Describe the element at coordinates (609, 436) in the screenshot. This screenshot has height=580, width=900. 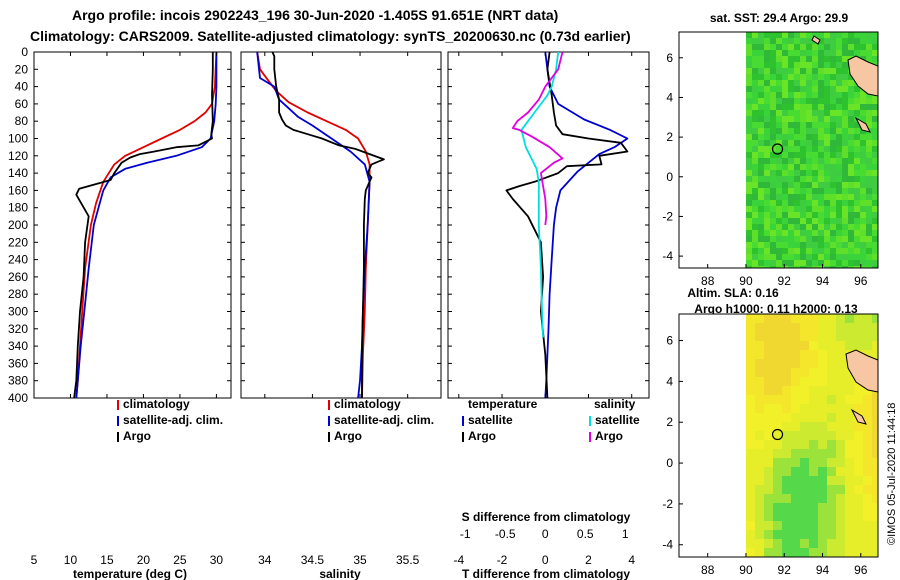
I see `legend-s-argo-label: Argo` at that location.